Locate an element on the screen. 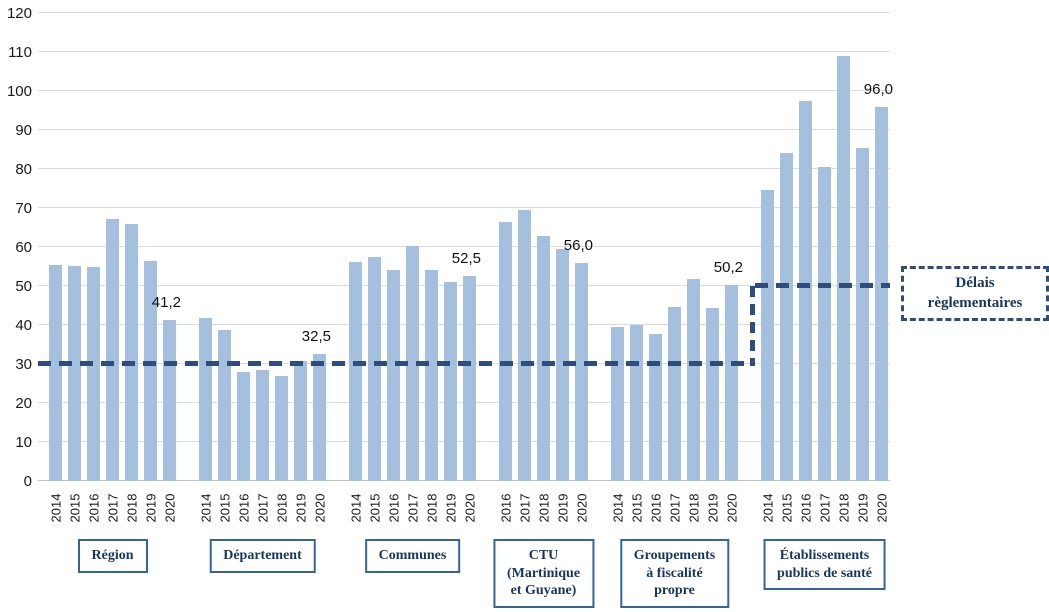 The image size is (1049, 612). category-box-label-line: Groupements is located at coordinates (674, 555).